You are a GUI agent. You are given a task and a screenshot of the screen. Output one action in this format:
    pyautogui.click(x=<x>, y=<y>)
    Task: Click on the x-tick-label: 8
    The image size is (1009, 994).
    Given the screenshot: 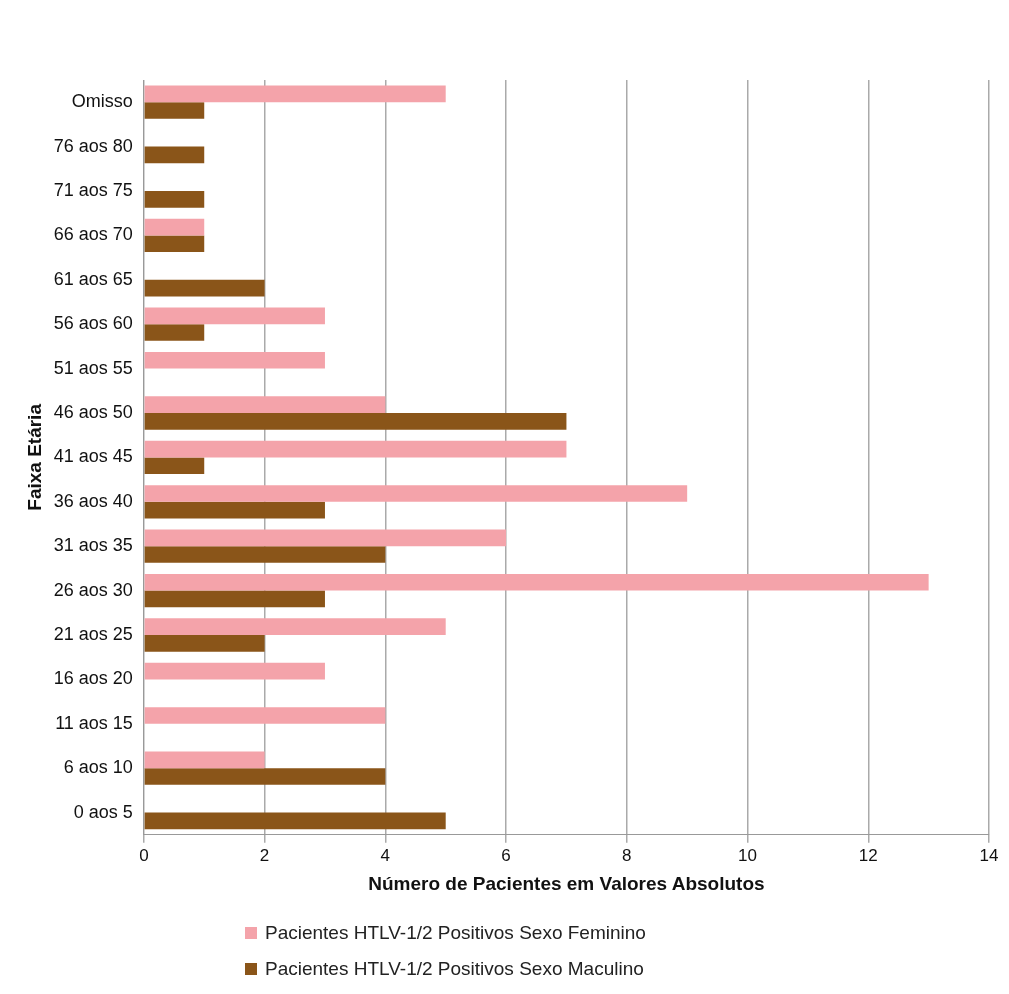 What is the action you would take?
    pyautogui.click(x=627, y=855)
    